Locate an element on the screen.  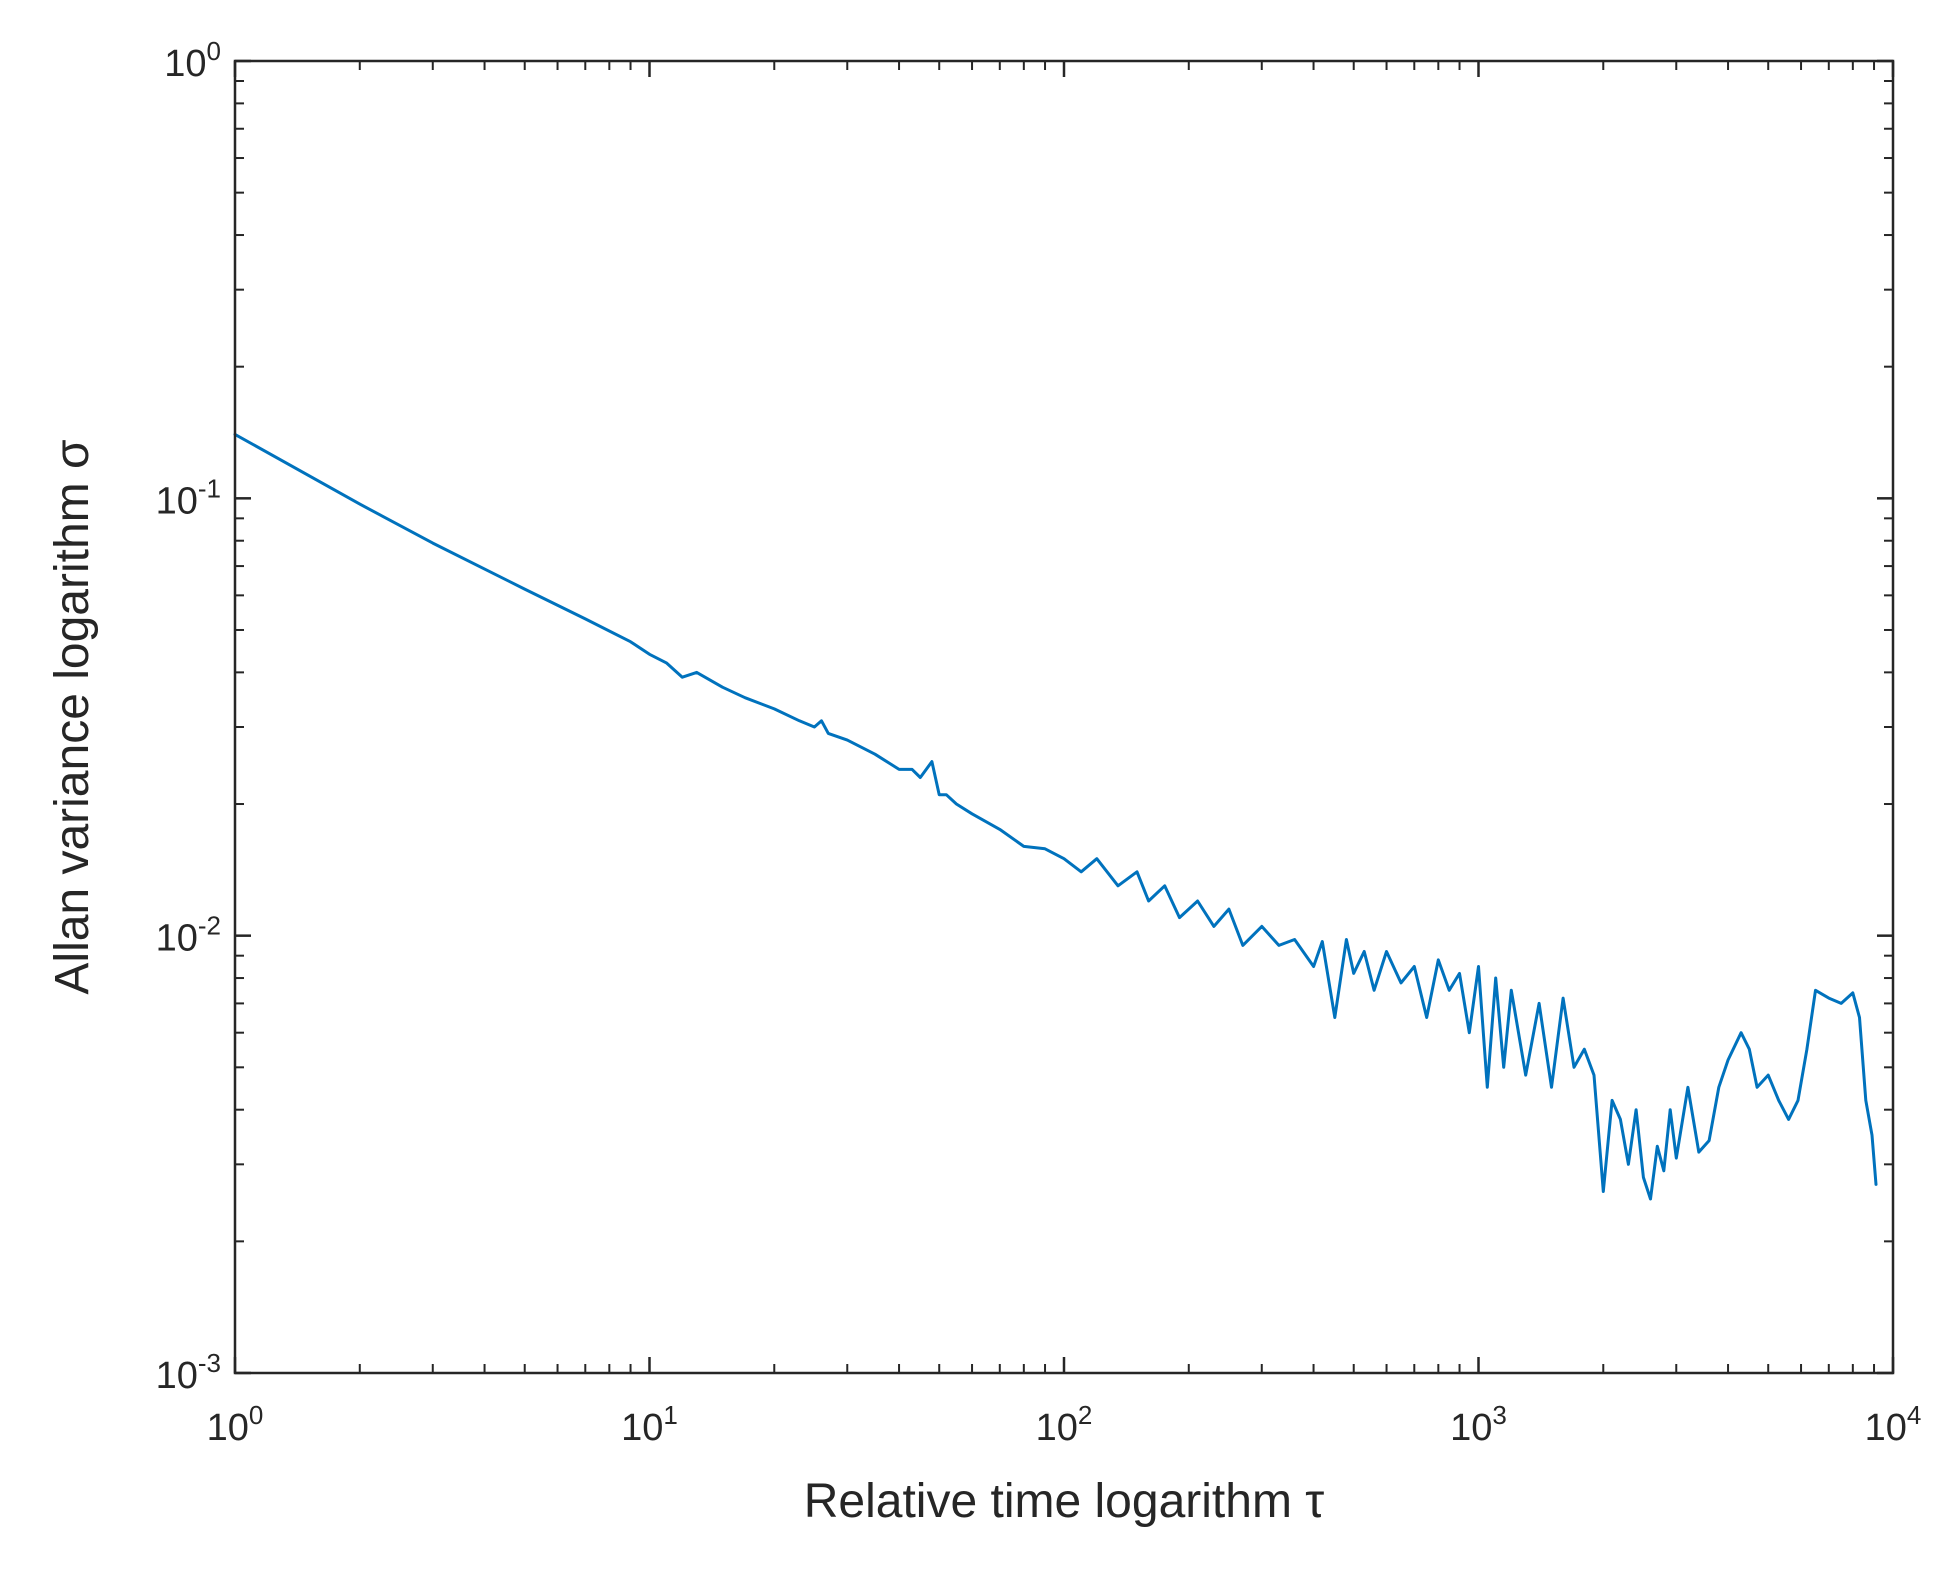
y-tick-label: 10⁰ is located at coordinates (192, 60).